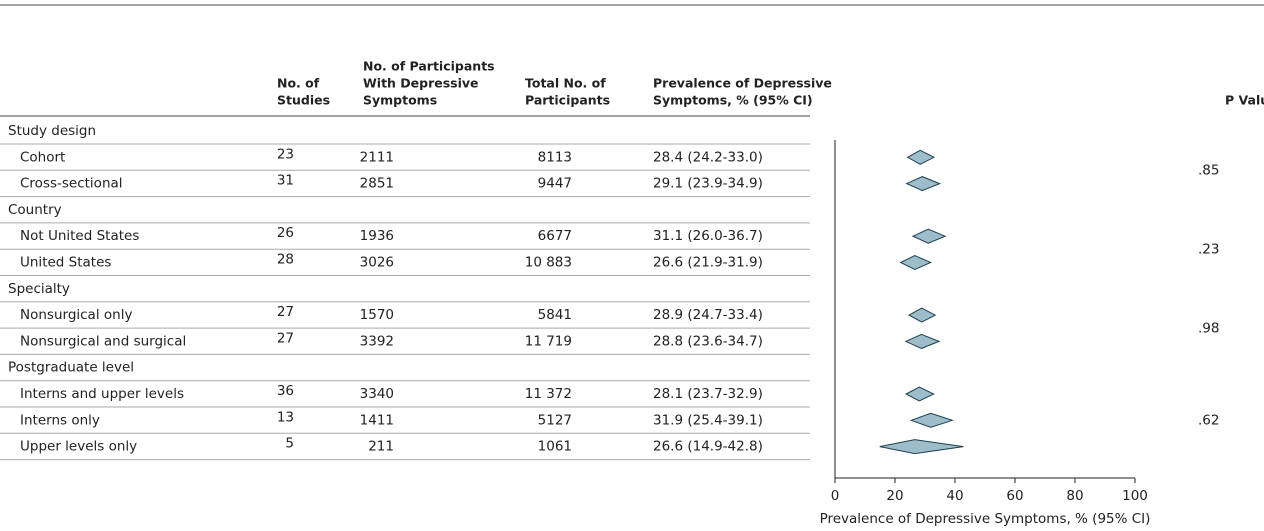 Image resolution: width=1264 pixels, height=531 pixels. What do you see at coordinates (548, 341) in the screenshot?
I see `total: 11 719` at bounding box center [548, 341].